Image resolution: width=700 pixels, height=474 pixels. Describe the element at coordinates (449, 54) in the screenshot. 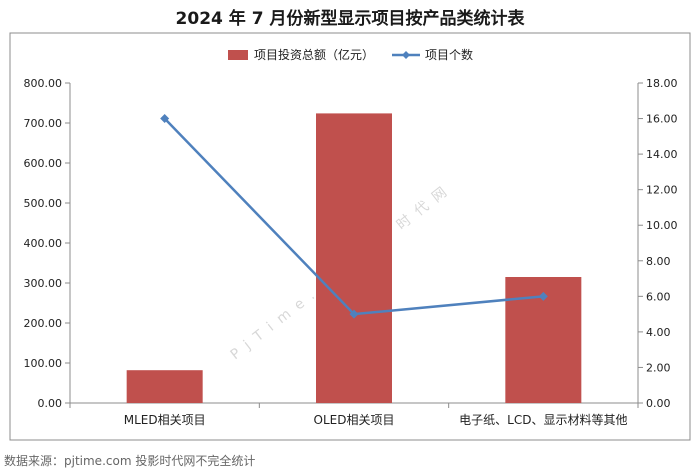

I see `legend-label-line: 项目个数` at that location.